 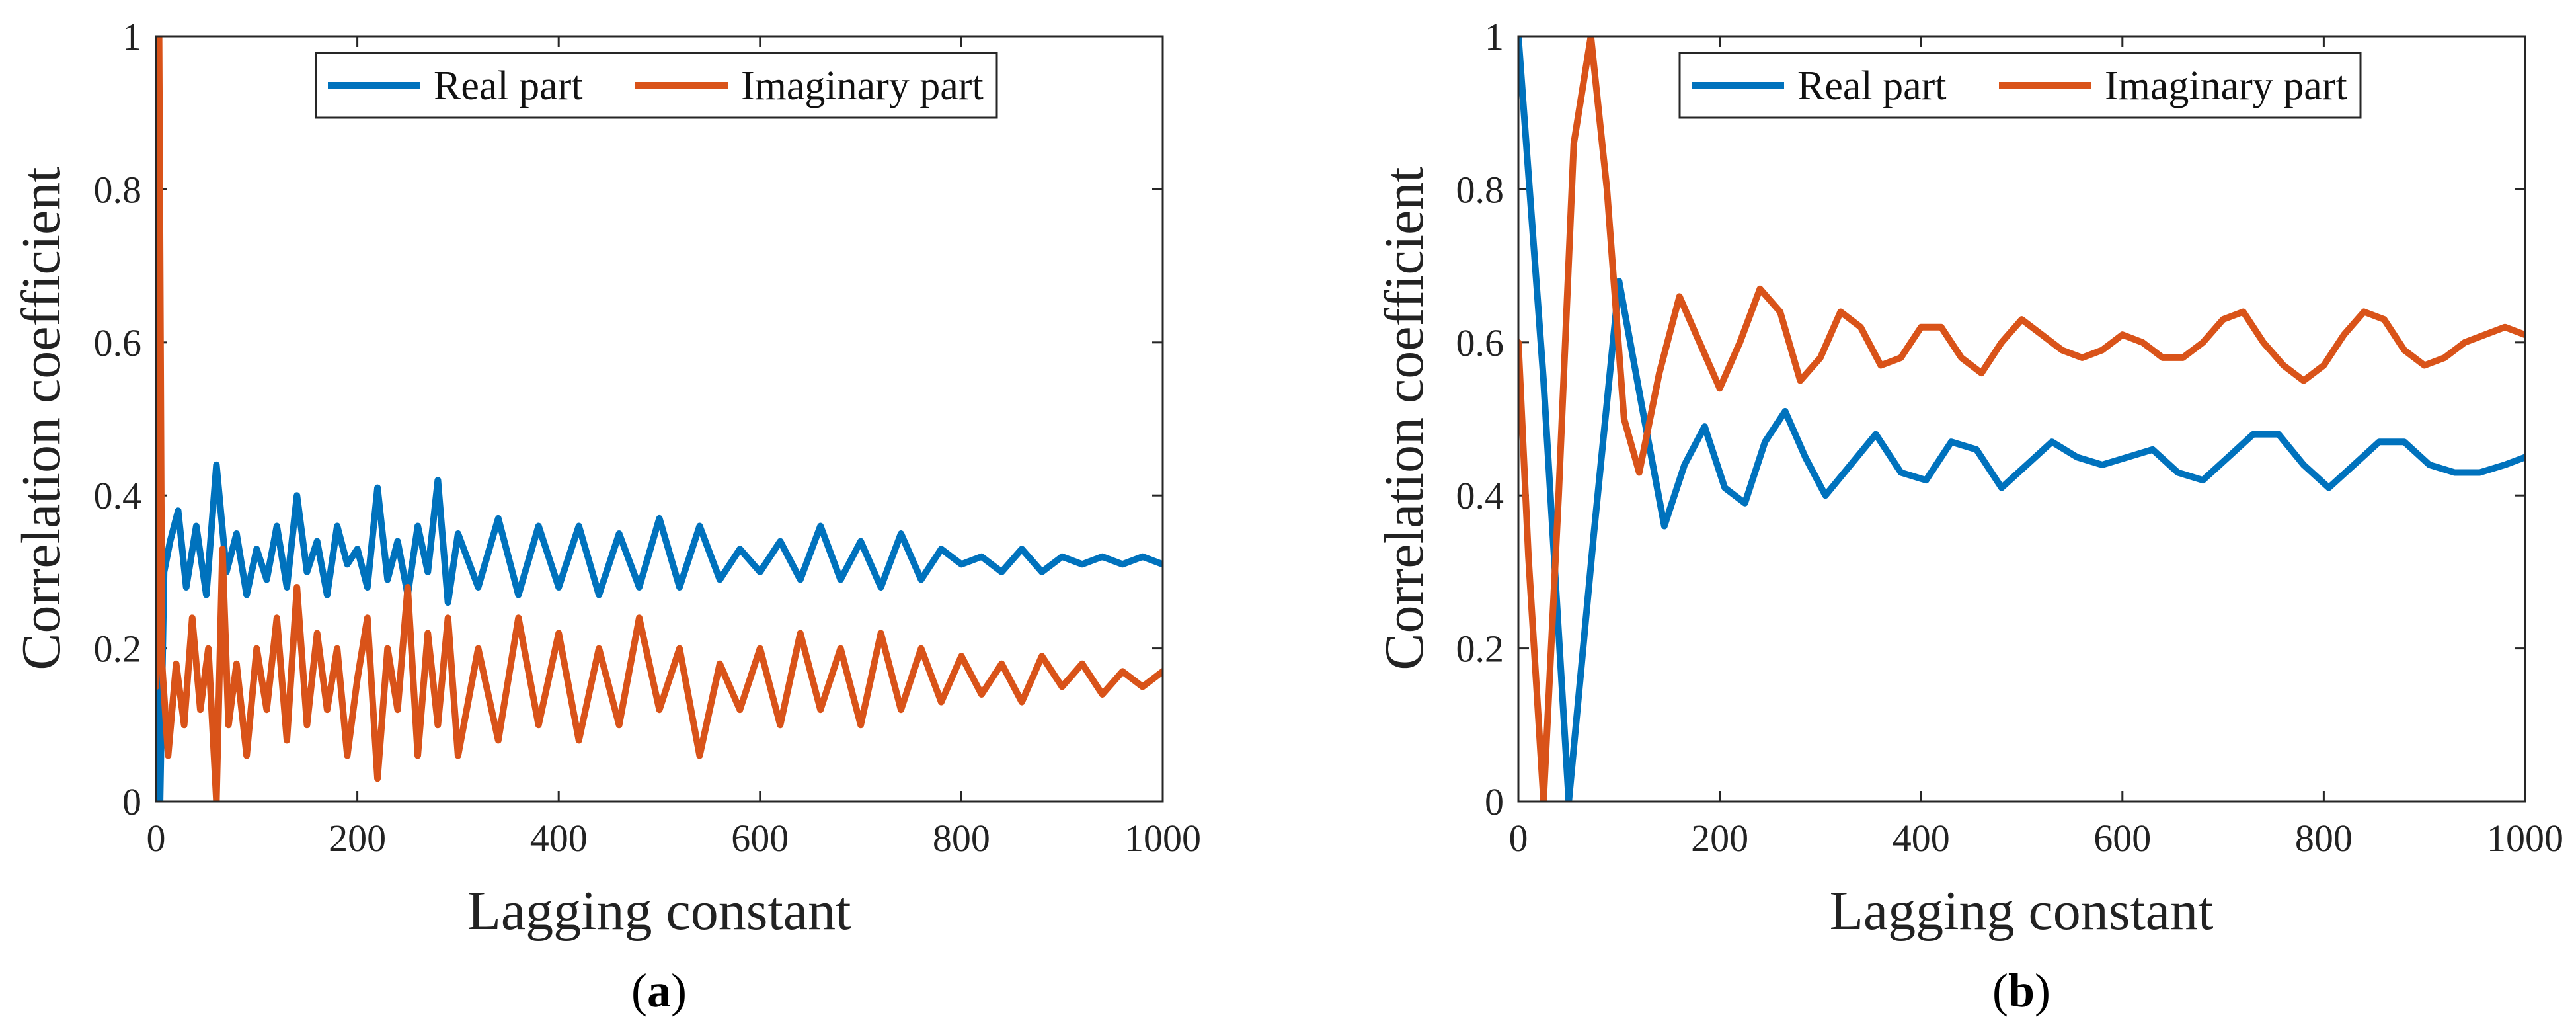 I want to click on y-tick-label-a: 0.4, so click(x=118, y=495).